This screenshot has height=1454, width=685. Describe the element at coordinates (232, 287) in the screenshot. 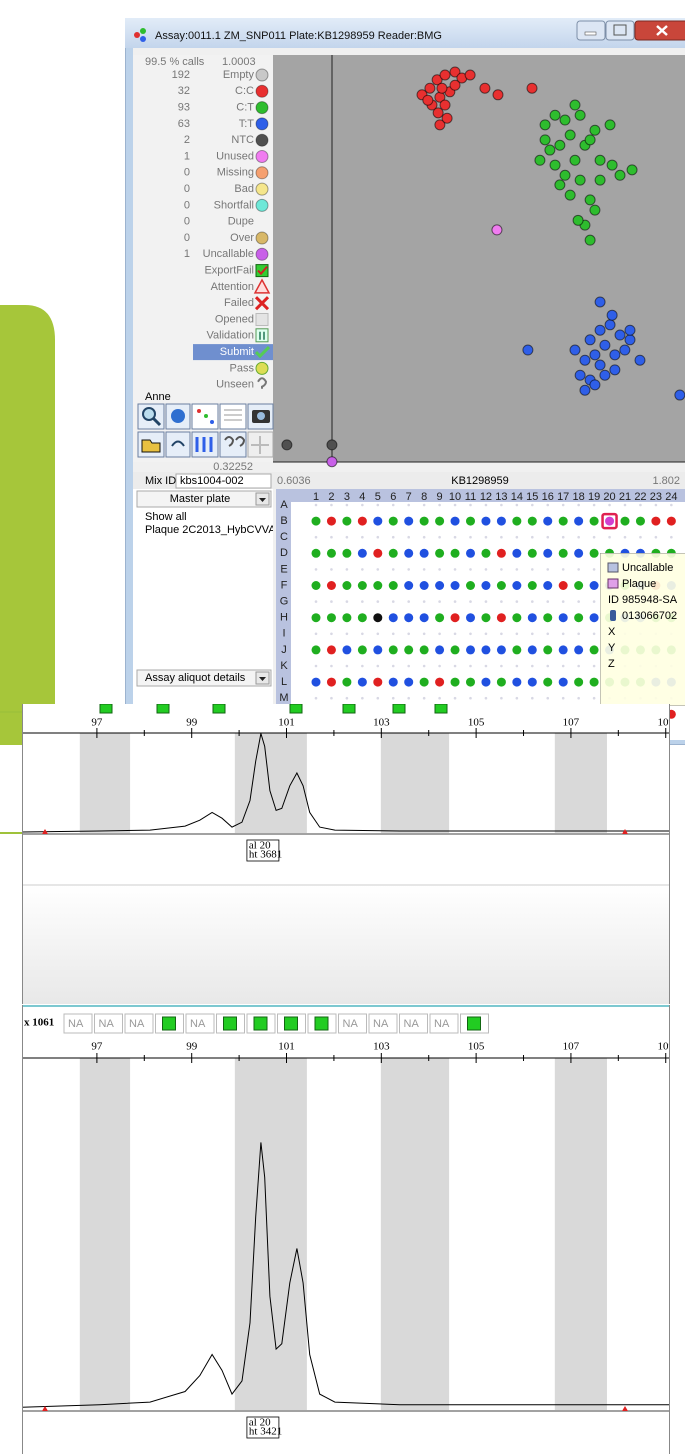

I see `status-label: Attention` at that location.